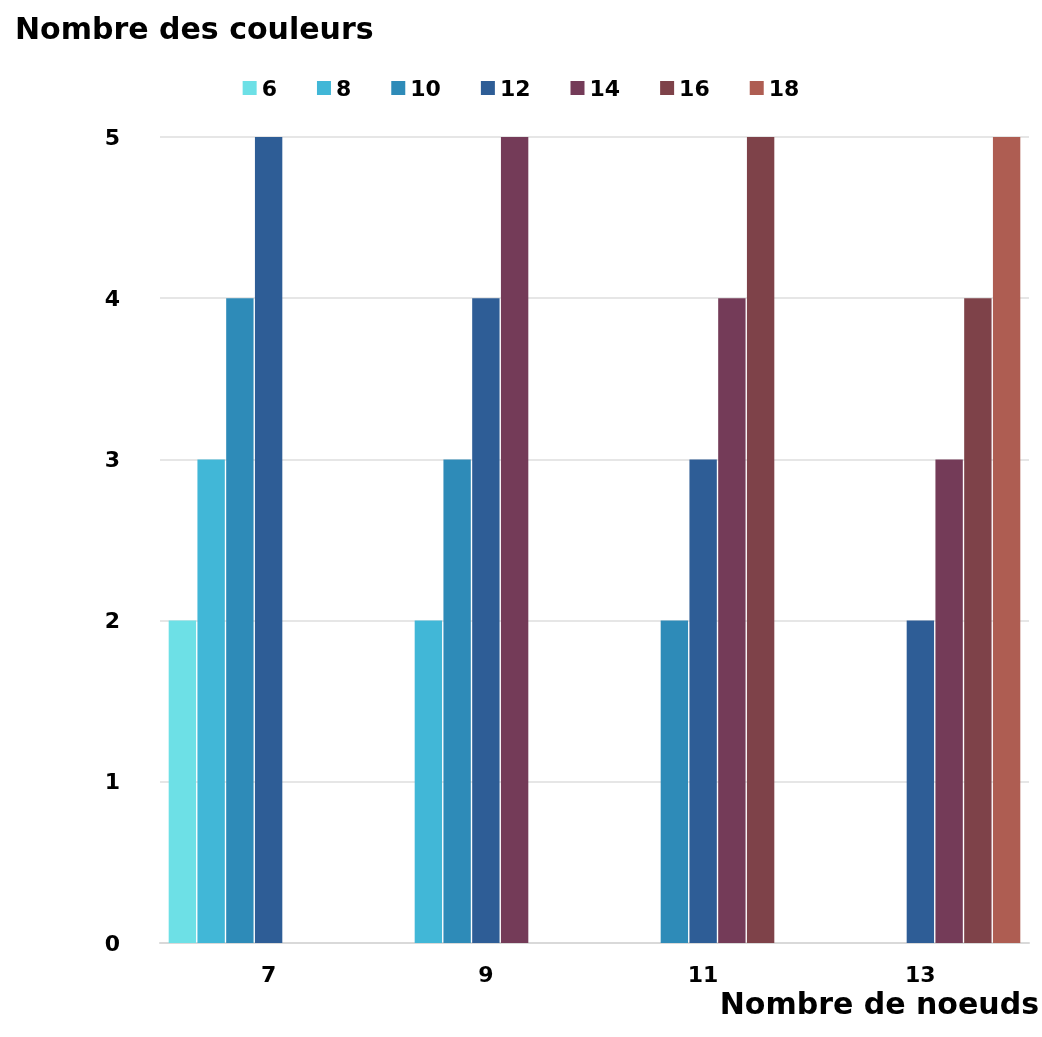 The image size is (1042, 1037). I want to click on y-tick-label: 5, so click(112, 137).